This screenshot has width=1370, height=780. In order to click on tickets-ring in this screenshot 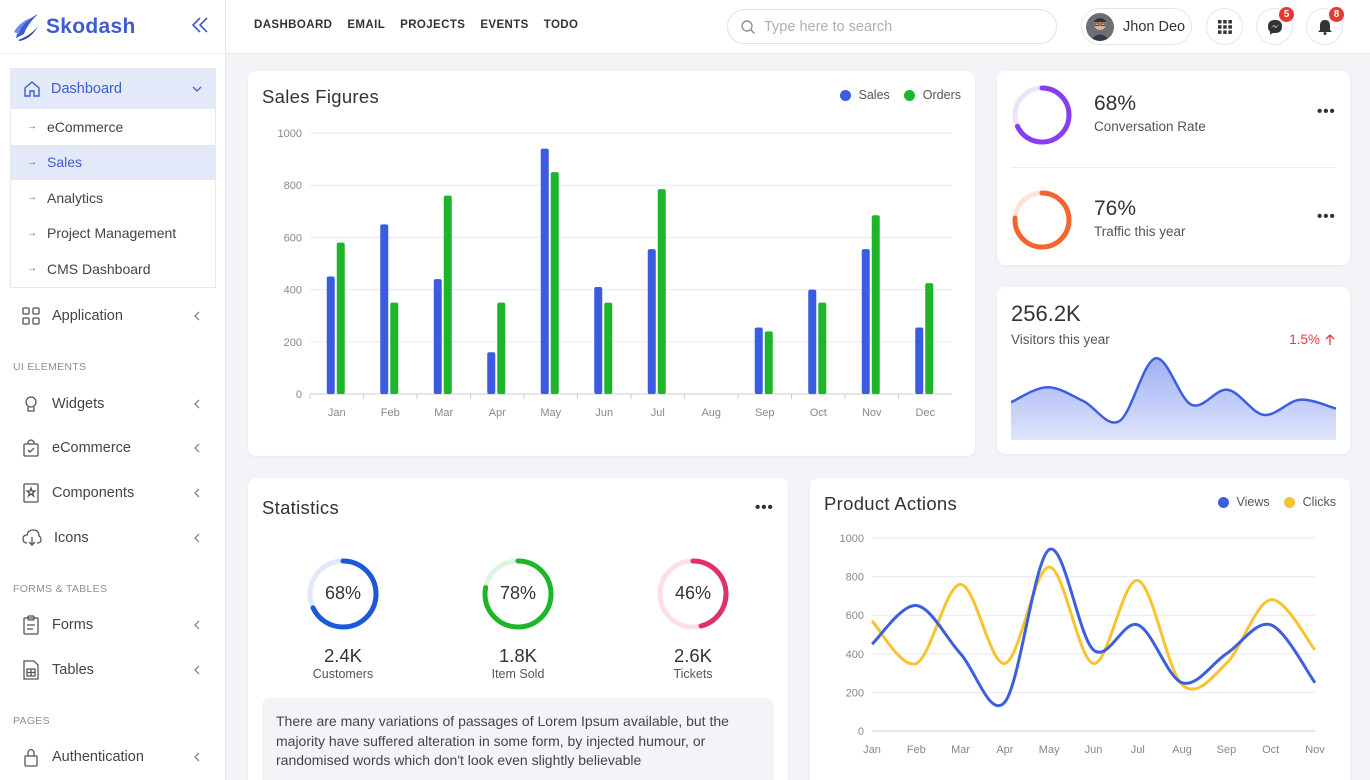, I will do `click(693, 594)`.